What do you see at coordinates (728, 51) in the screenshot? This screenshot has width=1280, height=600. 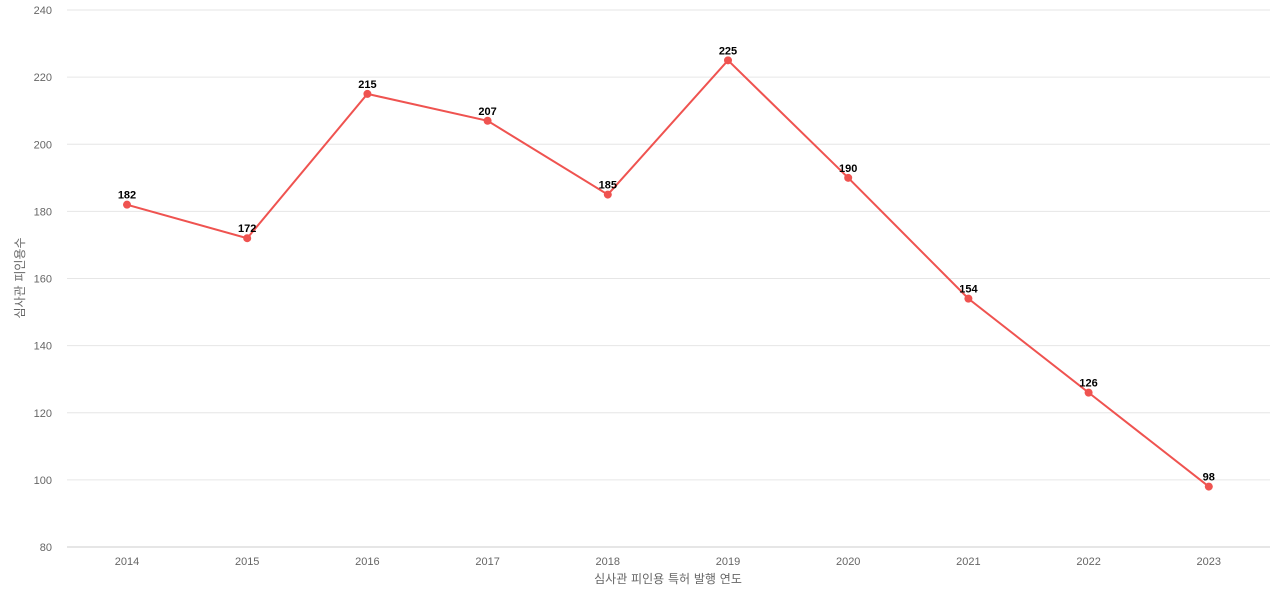 I see `data-label: 225` at bounding box center [728, 51].